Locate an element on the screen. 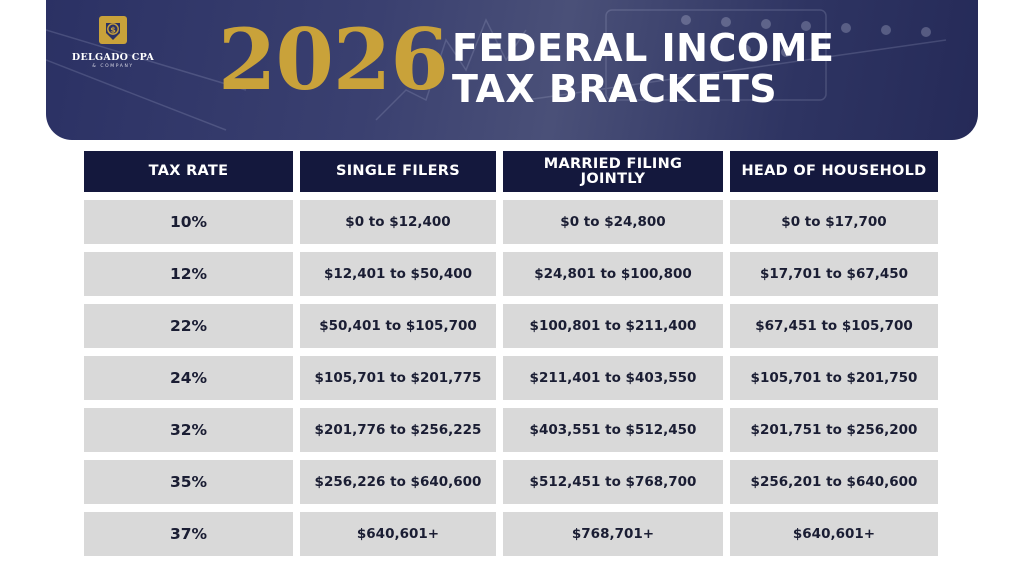 This screenshot has height=576, width=1024. head-of-household-cell: $17,701 to $67,450 is located at coordinates (834, 274).